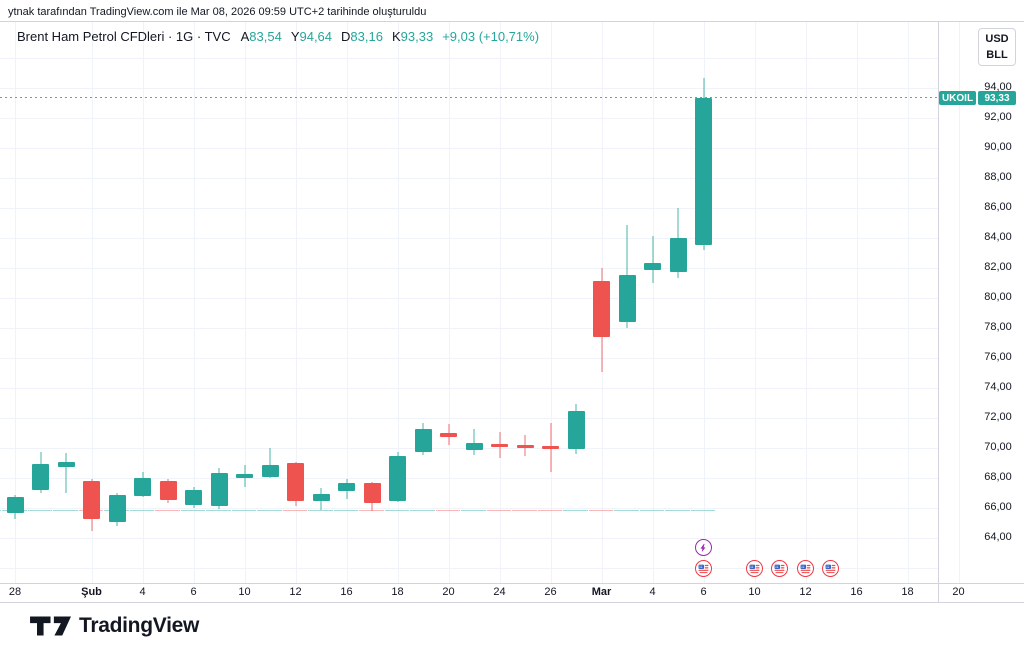 Image resolution: width=1024 pixels, height=653 pixels. Describe the element at coordinates (998, 206) in the screenshot. I see `price-axis-label: 86,00` at that location.